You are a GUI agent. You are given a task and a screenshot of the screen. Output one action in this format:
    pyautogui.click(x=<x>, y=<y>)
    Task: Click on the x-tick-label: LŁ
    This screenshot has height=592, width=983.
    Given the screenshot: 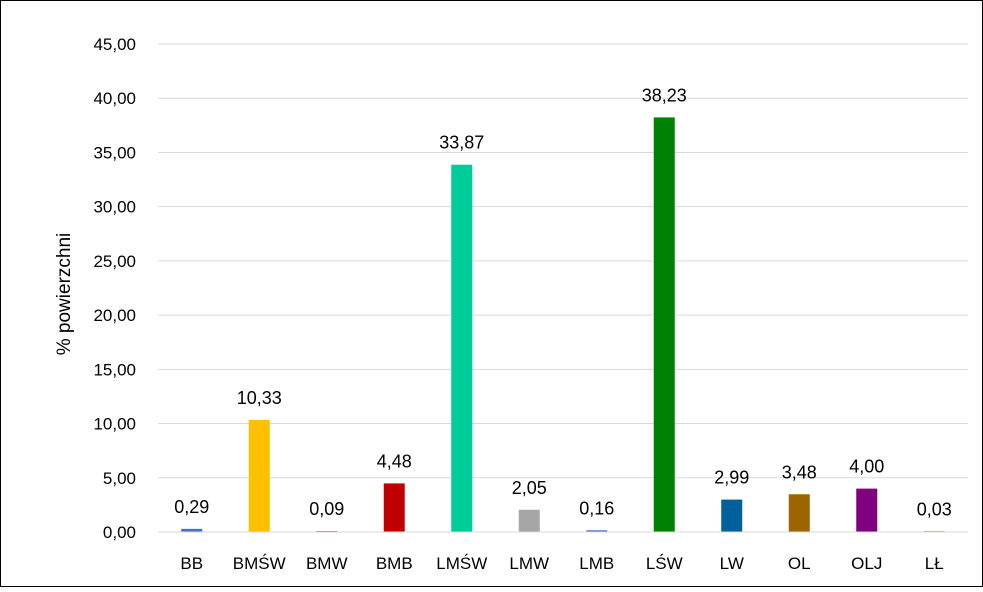 What is the action you would take?
    pyautogui.click(x=934, y=563)
    